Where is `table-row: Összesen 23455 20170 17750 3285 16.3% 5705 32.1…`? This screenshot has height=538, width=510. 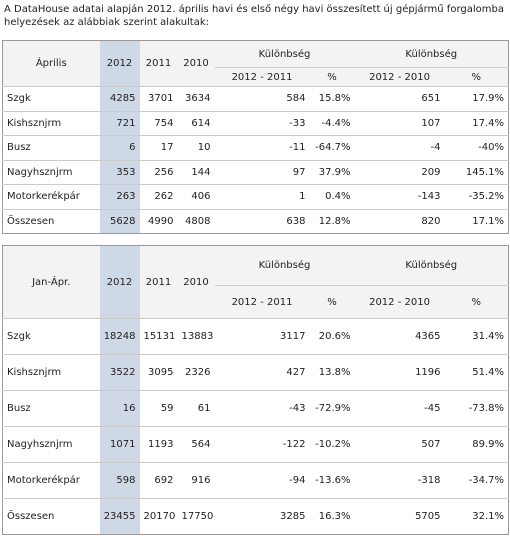 table-row: Összesen 23455 20170 17750 3285 16.3% 5705 32.1… is located at coordinates (256, 516).